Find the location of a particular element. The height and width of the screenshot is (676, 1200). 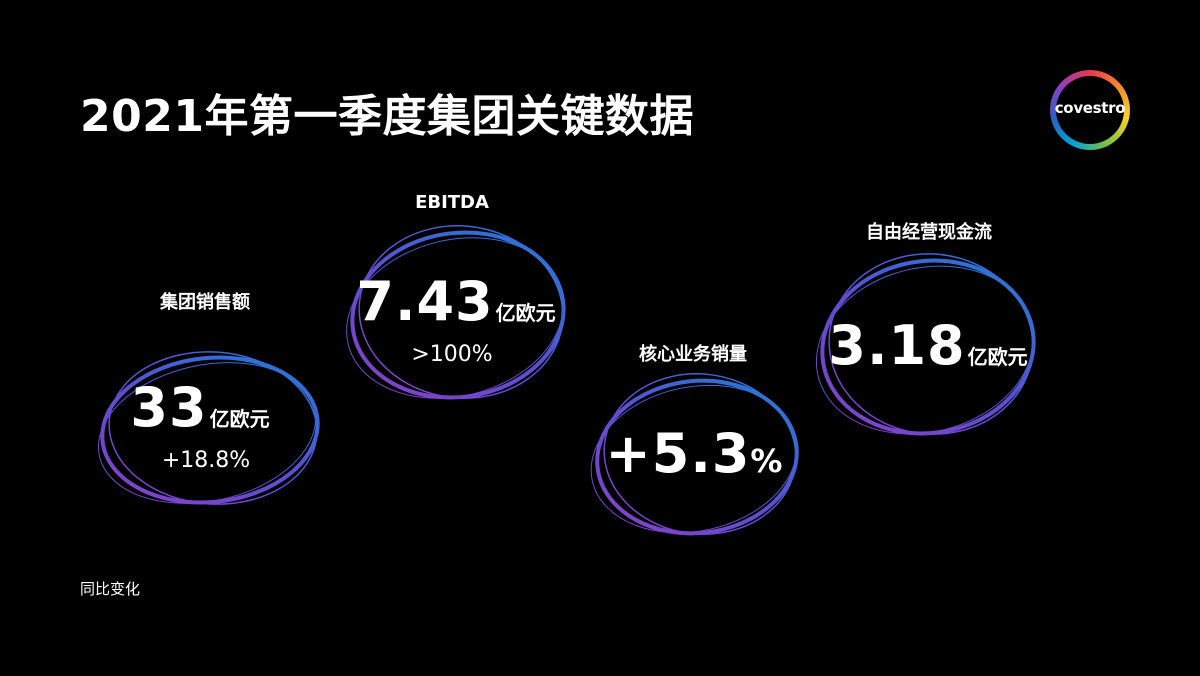

kpi-value: +5.3 % is located at coordinates (694, 453).